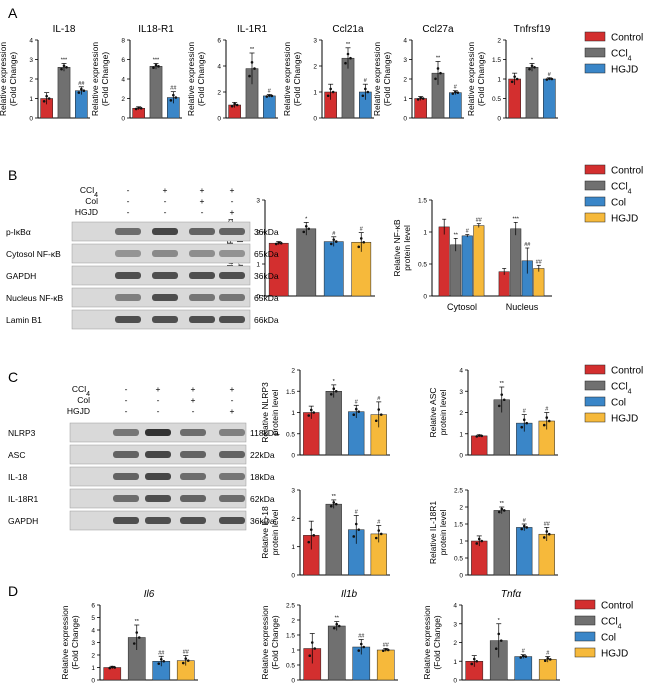 The image size is (660, 700). Describe the element at coordinates (293, 547) in the screenshot. I see `y-tick-label: 1` at that location.